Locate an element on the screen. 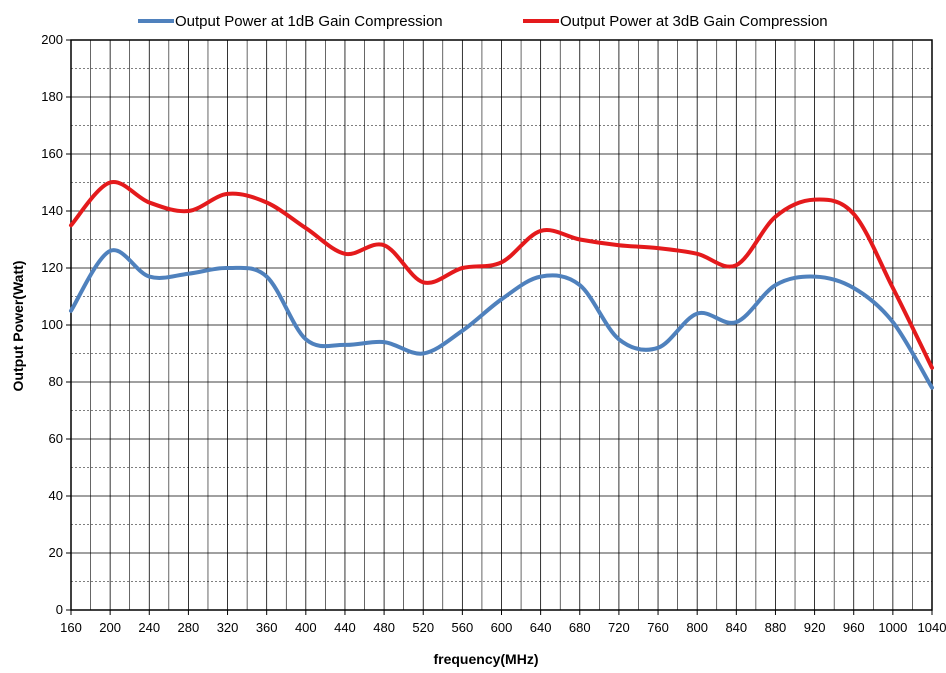 This screenshot has width=946, height=673. x-tick-label: 200 is located at coordinates (110, 627).